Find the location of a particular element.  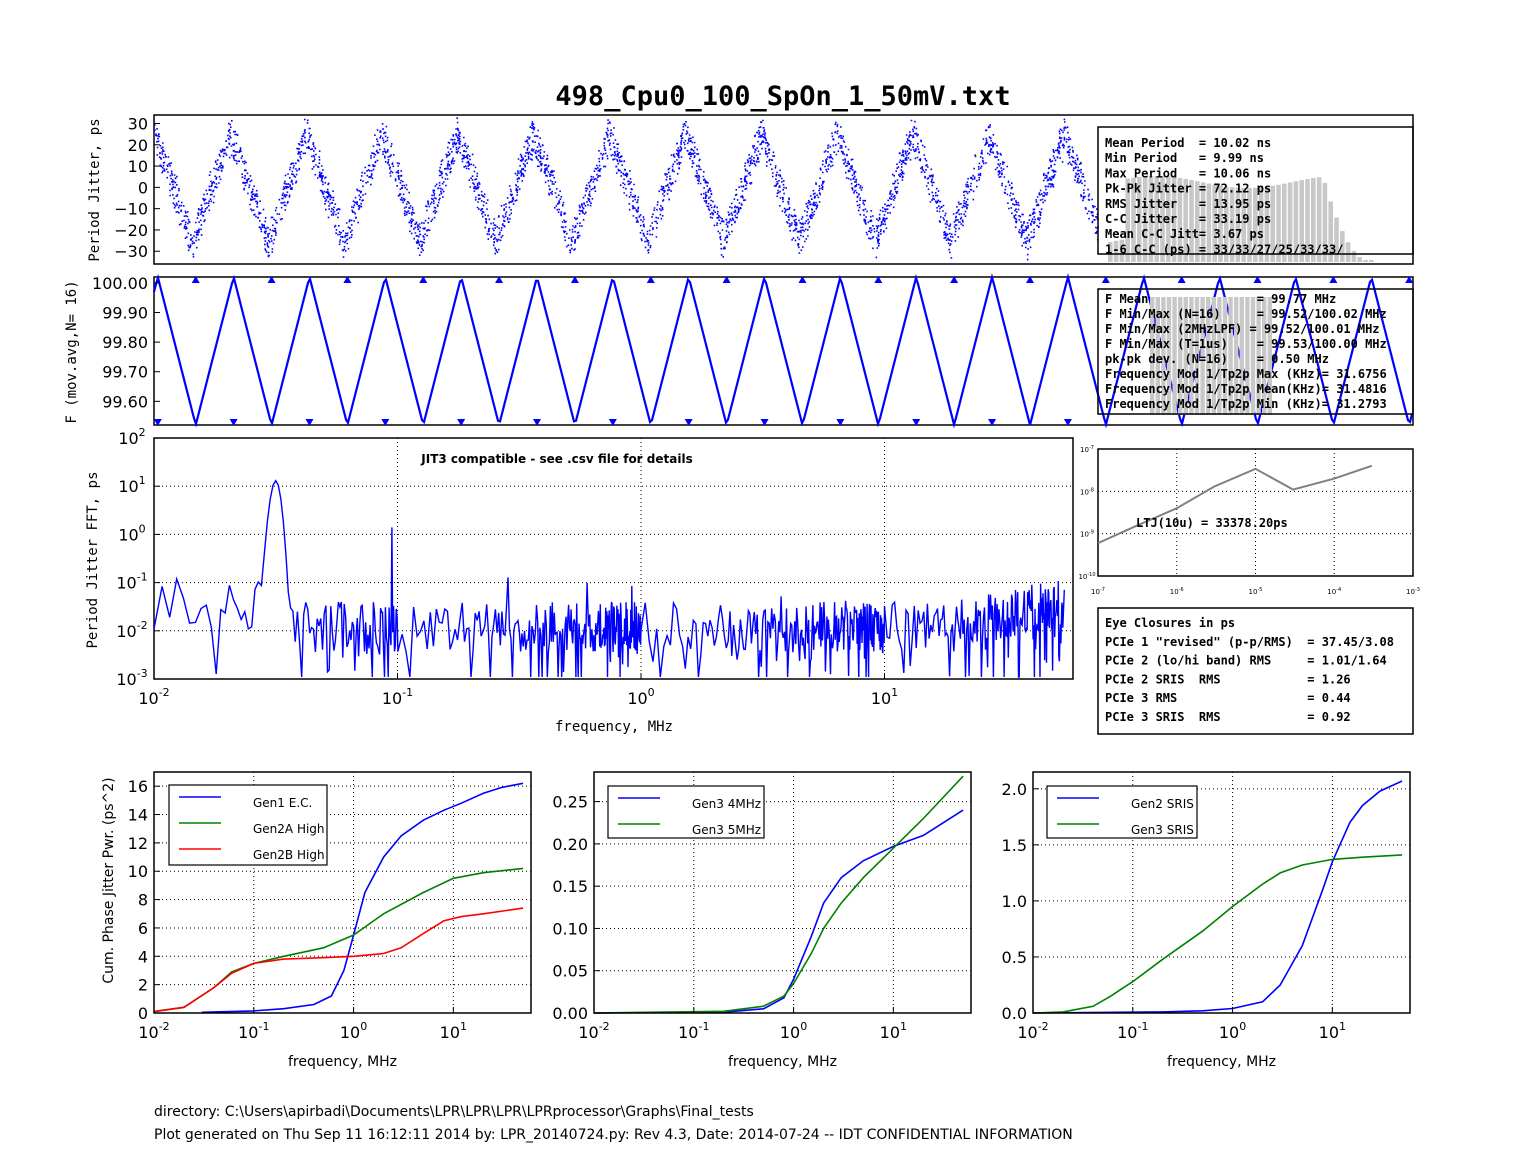

cum-ytick-label: 0.5 is located at coordinates (1014, 957).